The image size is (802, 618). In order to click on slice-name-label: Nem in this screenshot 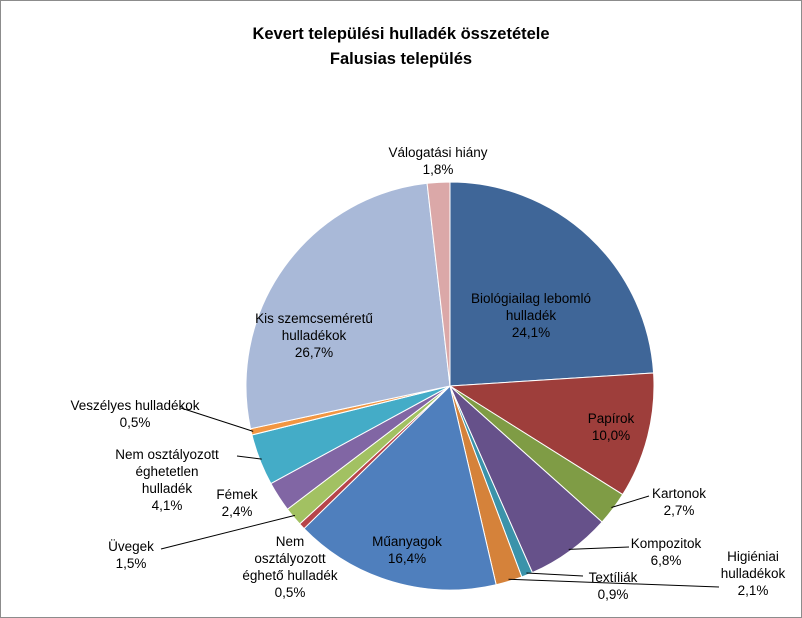, I will do `click(290, 541)`.